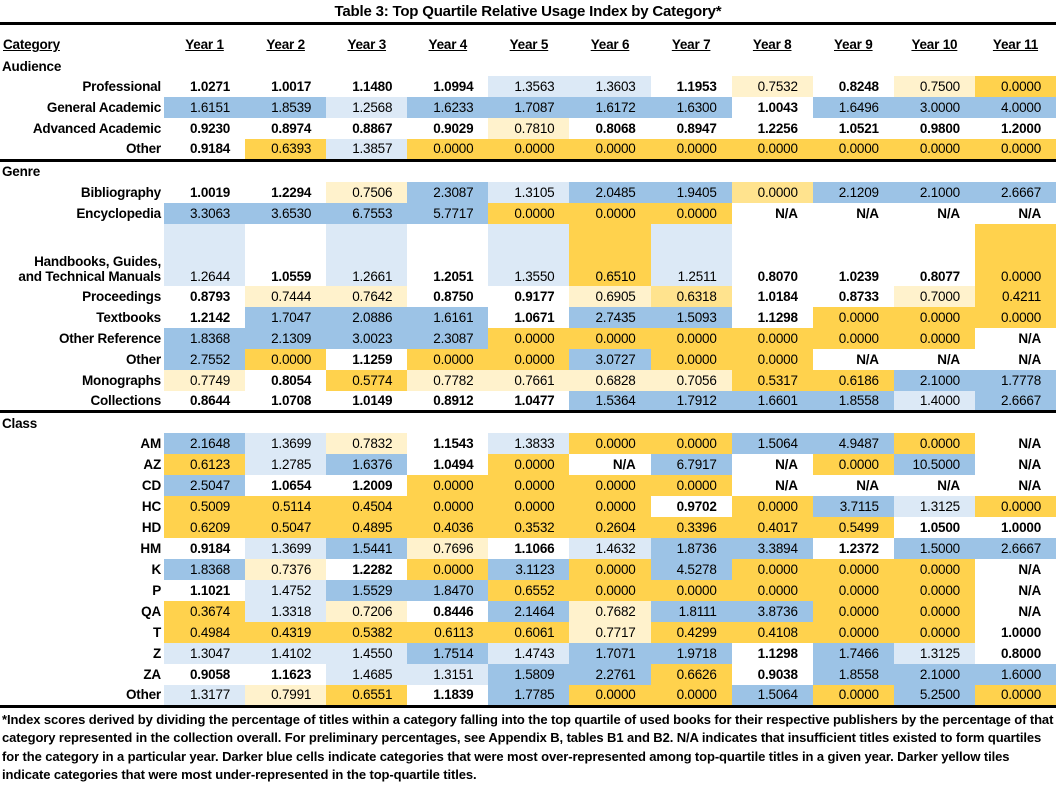 The image size is (1056, 785). Describe the element at coordinates (853, 254) in the screenshot. I see `value-cell: 1.0239` at that location.